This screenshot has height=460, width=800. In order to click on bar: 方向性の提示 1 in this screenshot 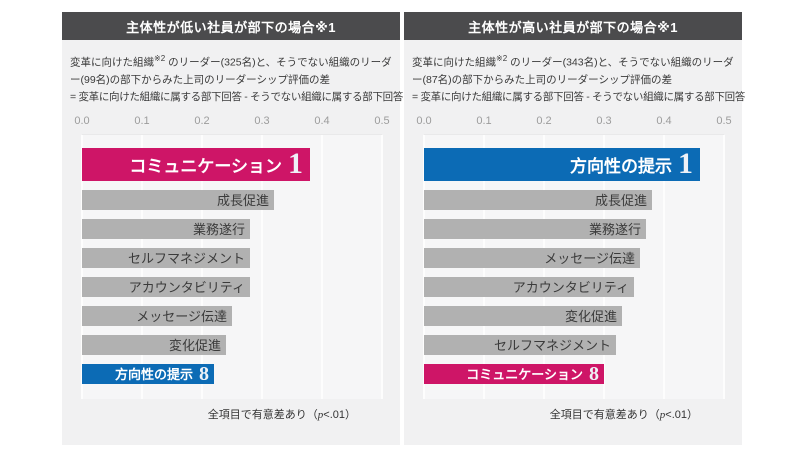, I will do `click(562, 164)`.